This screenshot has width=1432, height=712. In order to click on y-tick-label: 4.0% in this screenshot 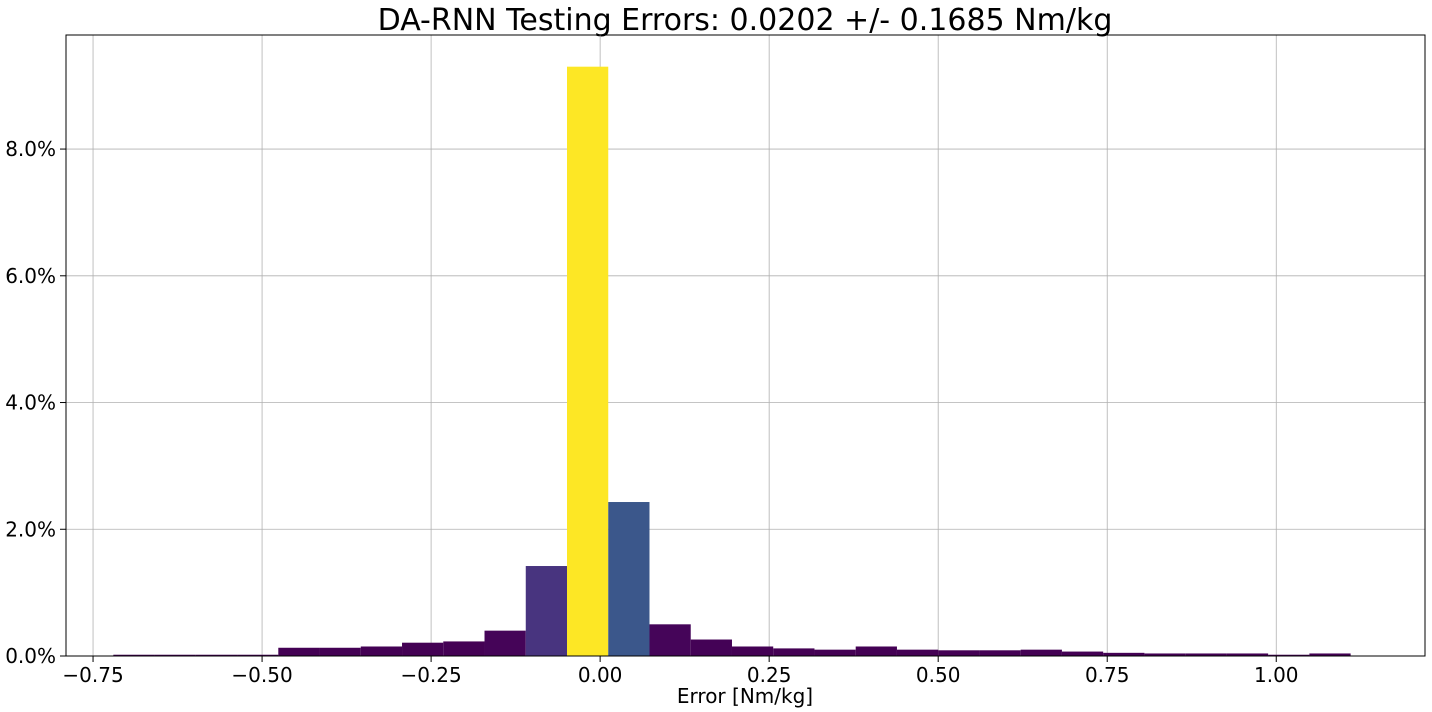, I will do `click(30, 403)`.